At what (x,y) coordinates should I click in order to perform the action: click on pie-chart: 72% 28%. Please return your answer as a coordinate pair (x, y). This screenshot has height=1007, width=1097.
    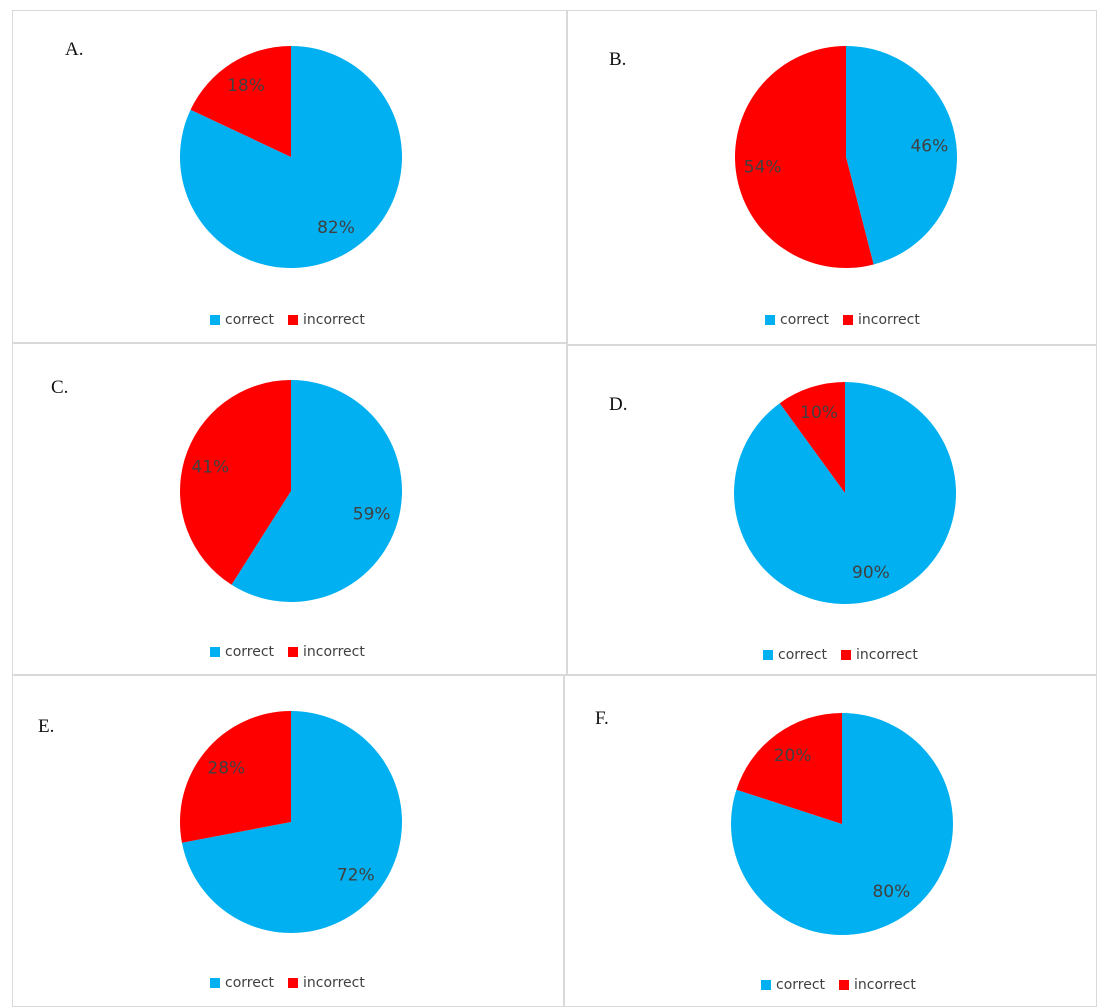
    Looking at the image, I should click on (291, 822).